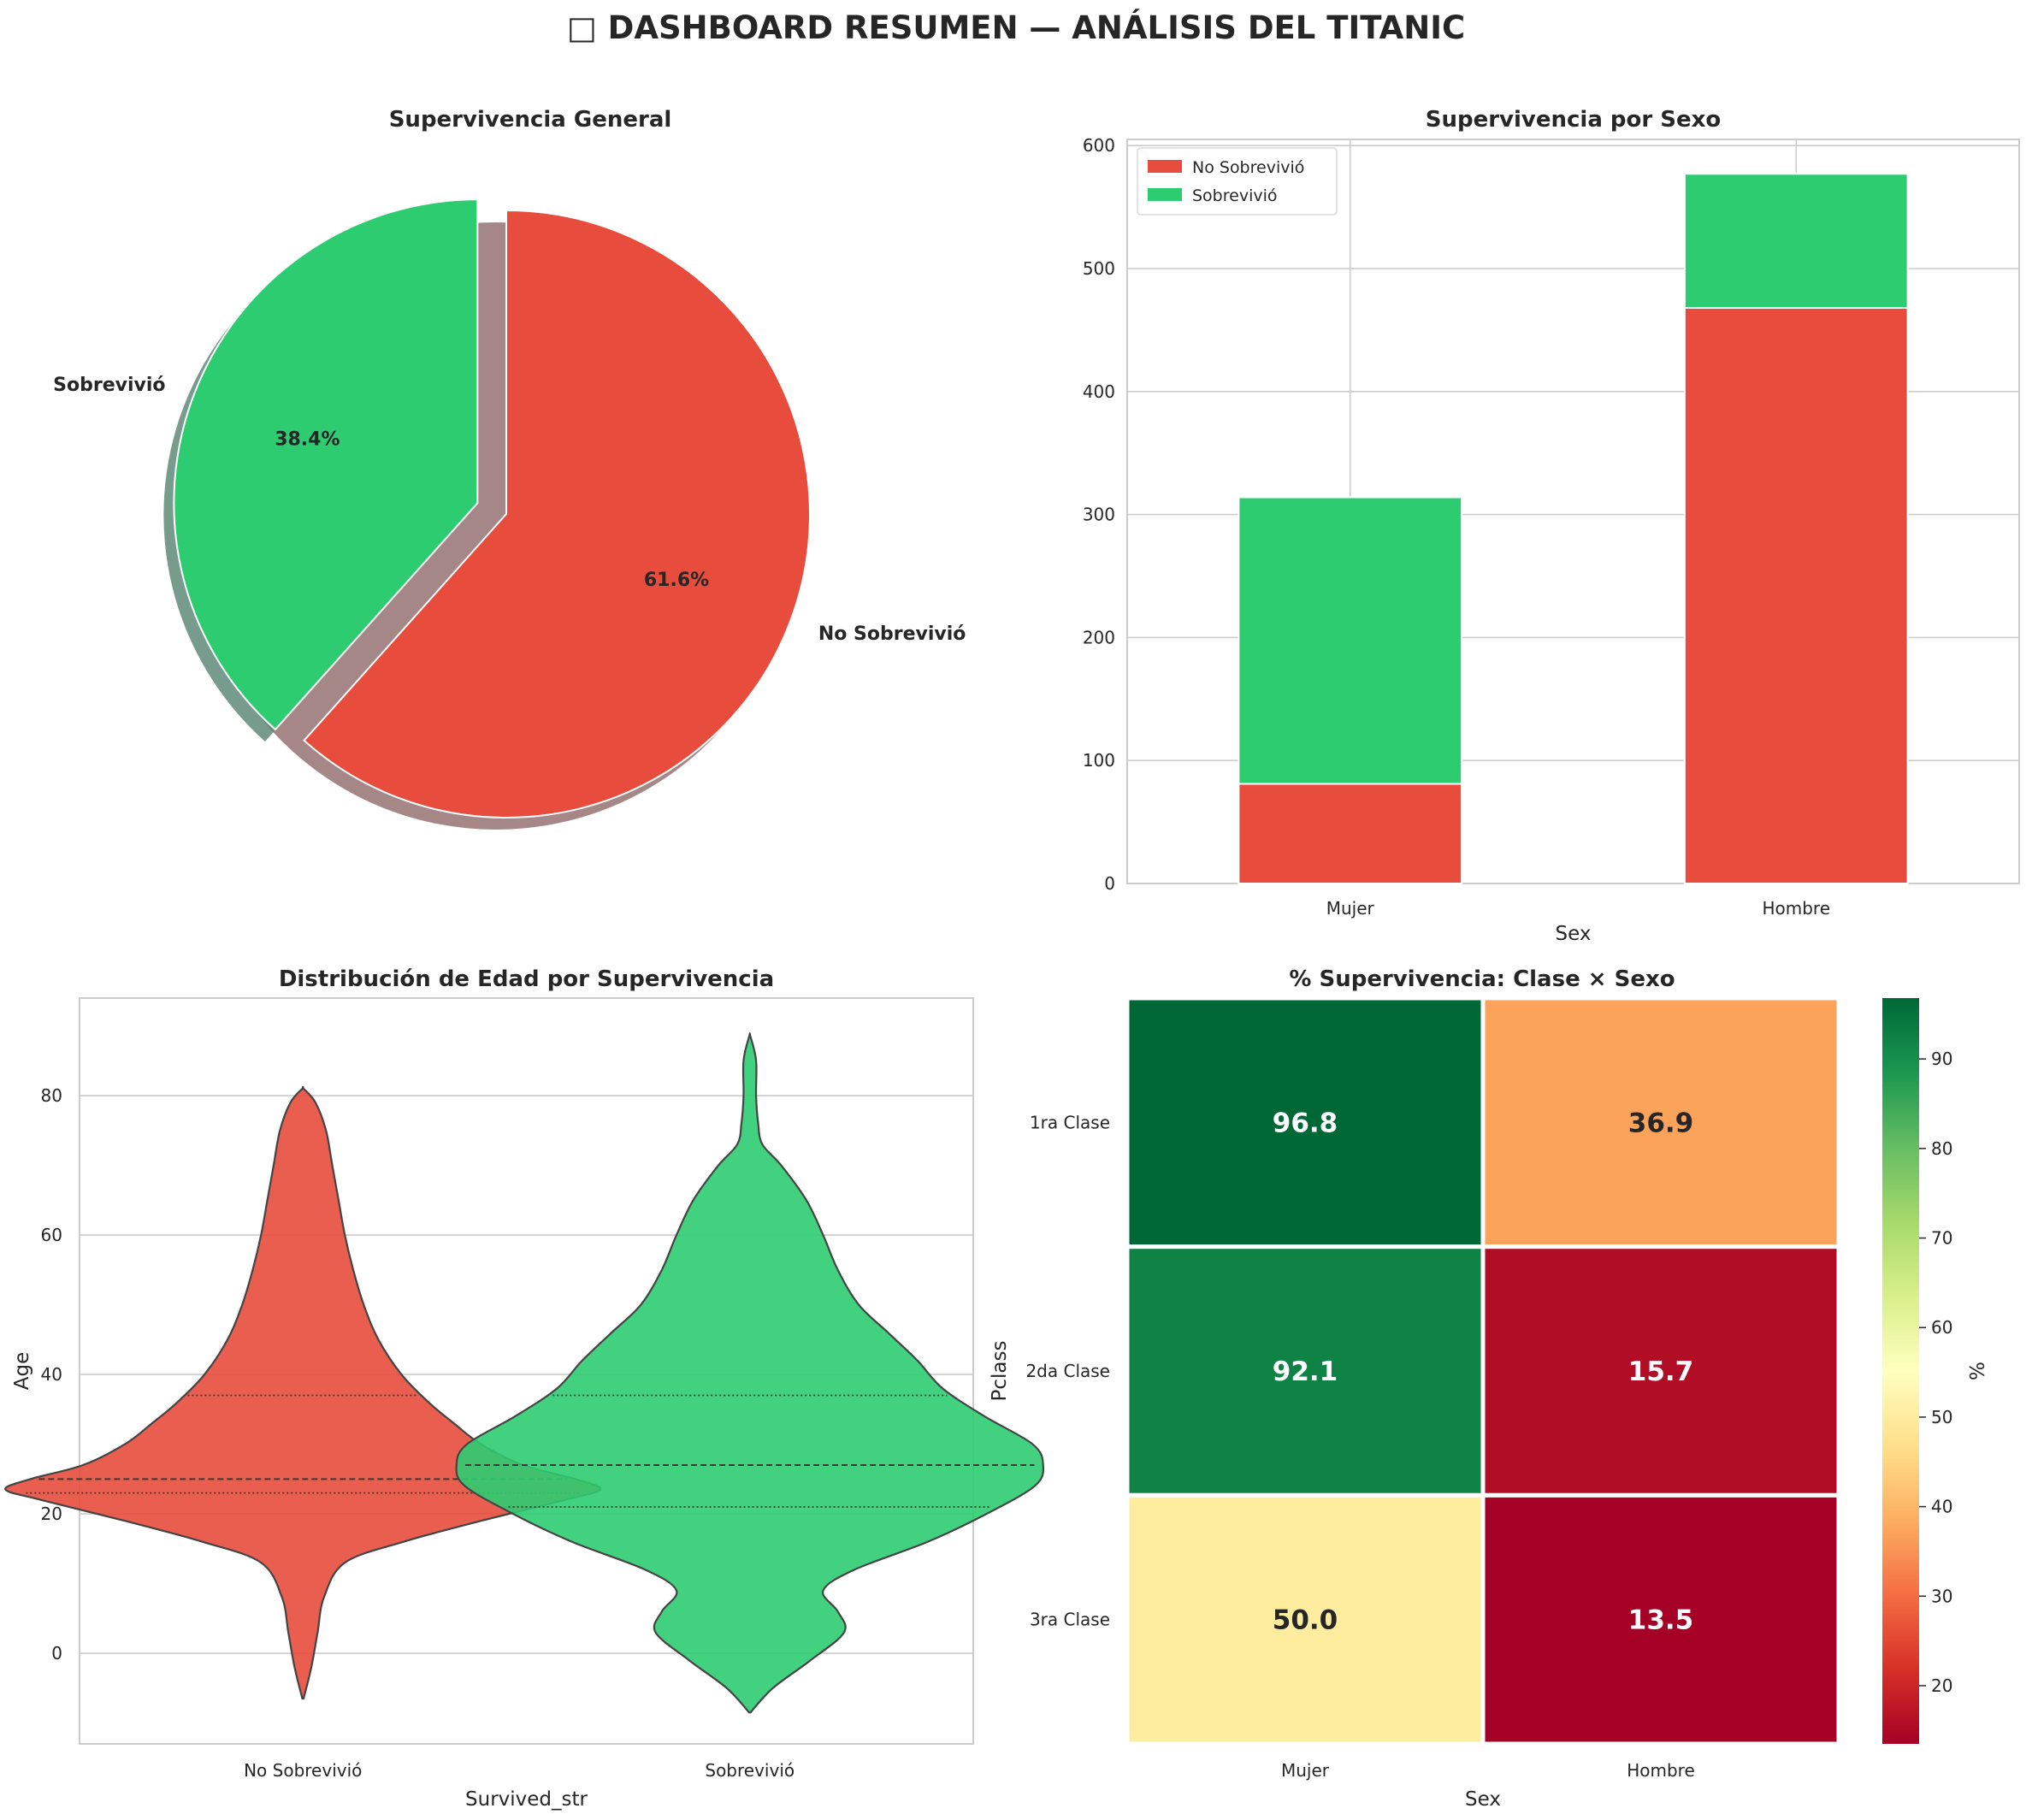 The width and height of the screenshot is (2032, 1820). I want to click on heatmap-cell-value: 96.8, so click(1305, 1123).